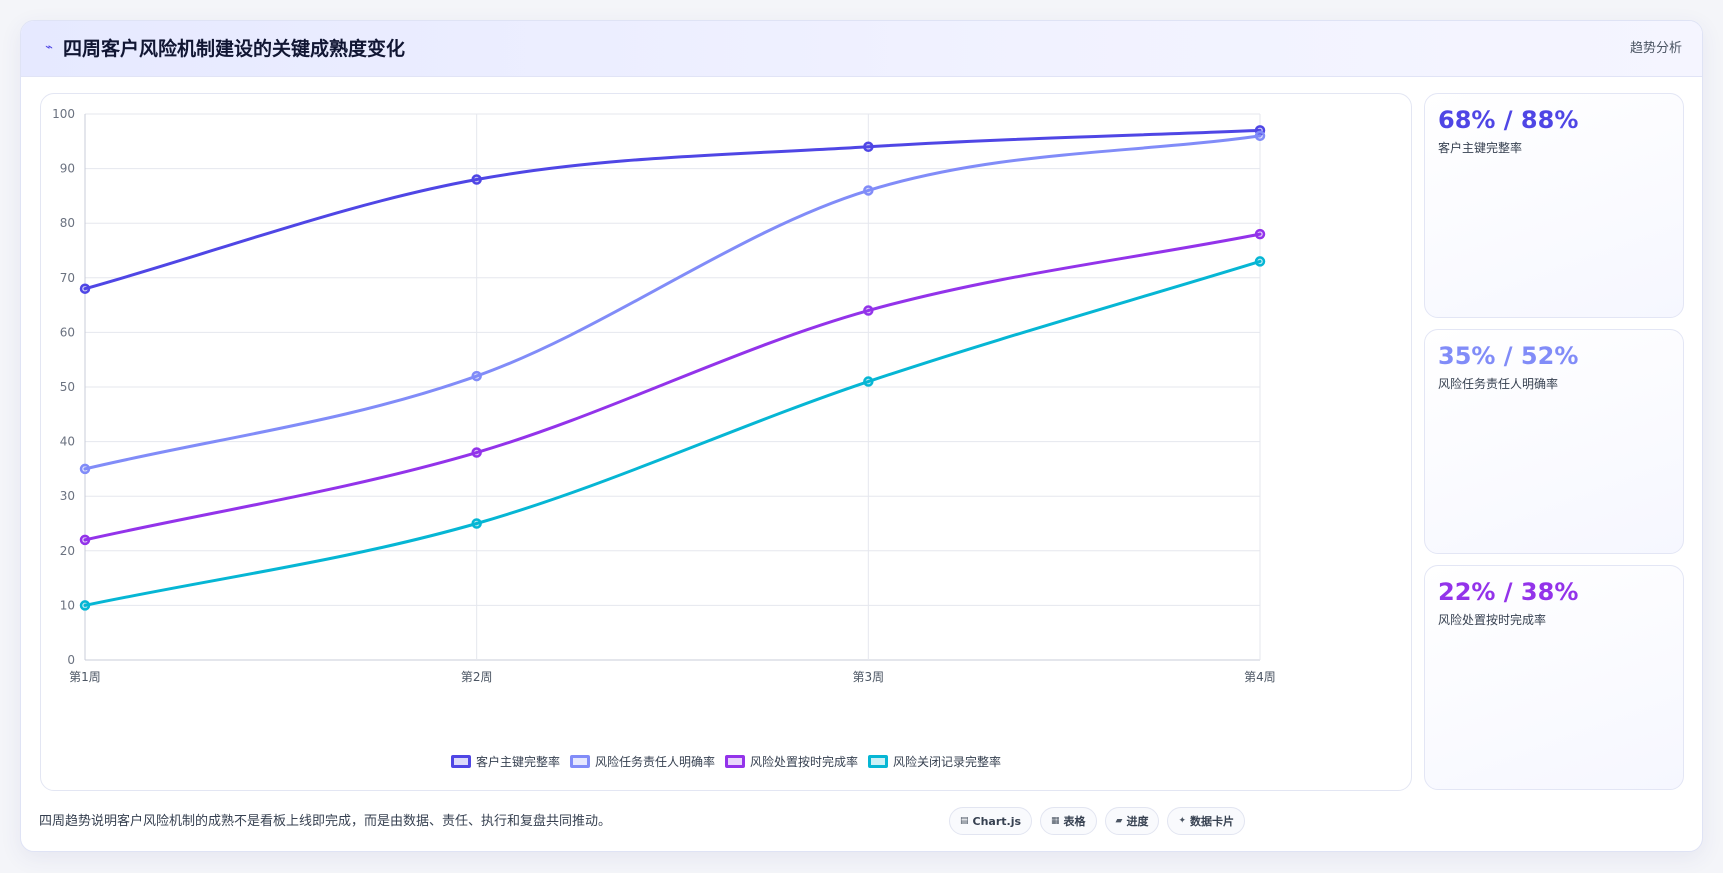 The height and width of the screenshot is (873, 1723). Describe the element at coordinates (1508, 120) in the screenshot. I see `stat-value: 68% / 88%` at that location.